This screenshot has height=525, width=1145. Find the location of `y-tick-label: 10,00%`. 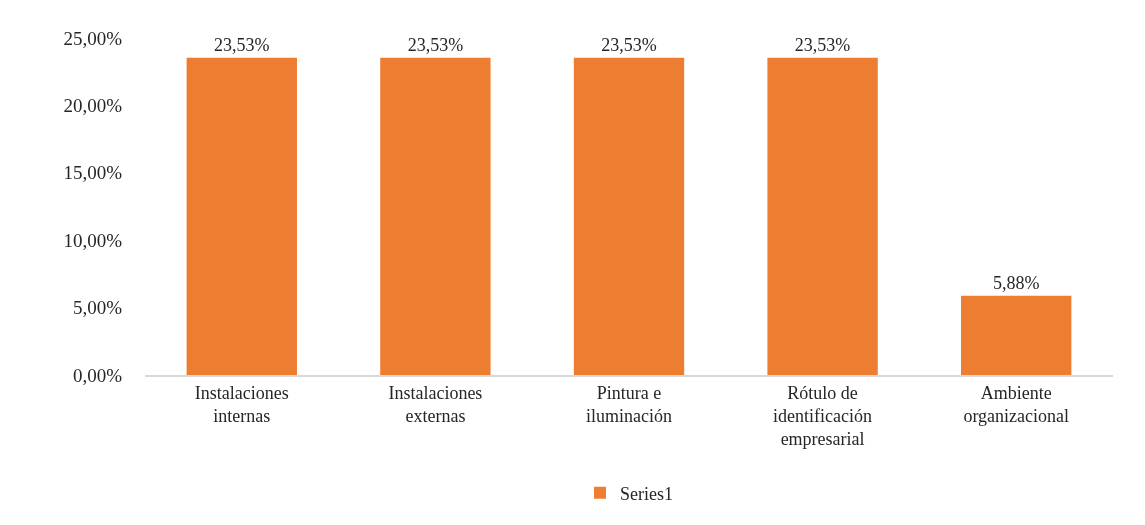

y-tick-label: 10,00% is located at coordinates (93, 240).